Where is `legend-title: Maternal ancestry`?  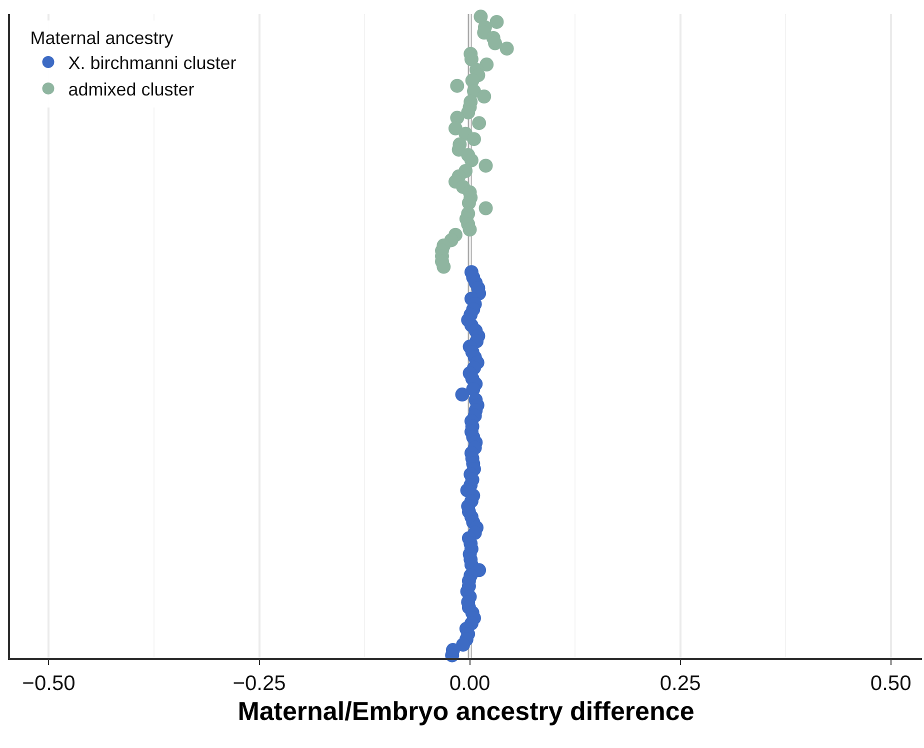 legend-title: Maternal ancestry is located at coordinates (102, 38).